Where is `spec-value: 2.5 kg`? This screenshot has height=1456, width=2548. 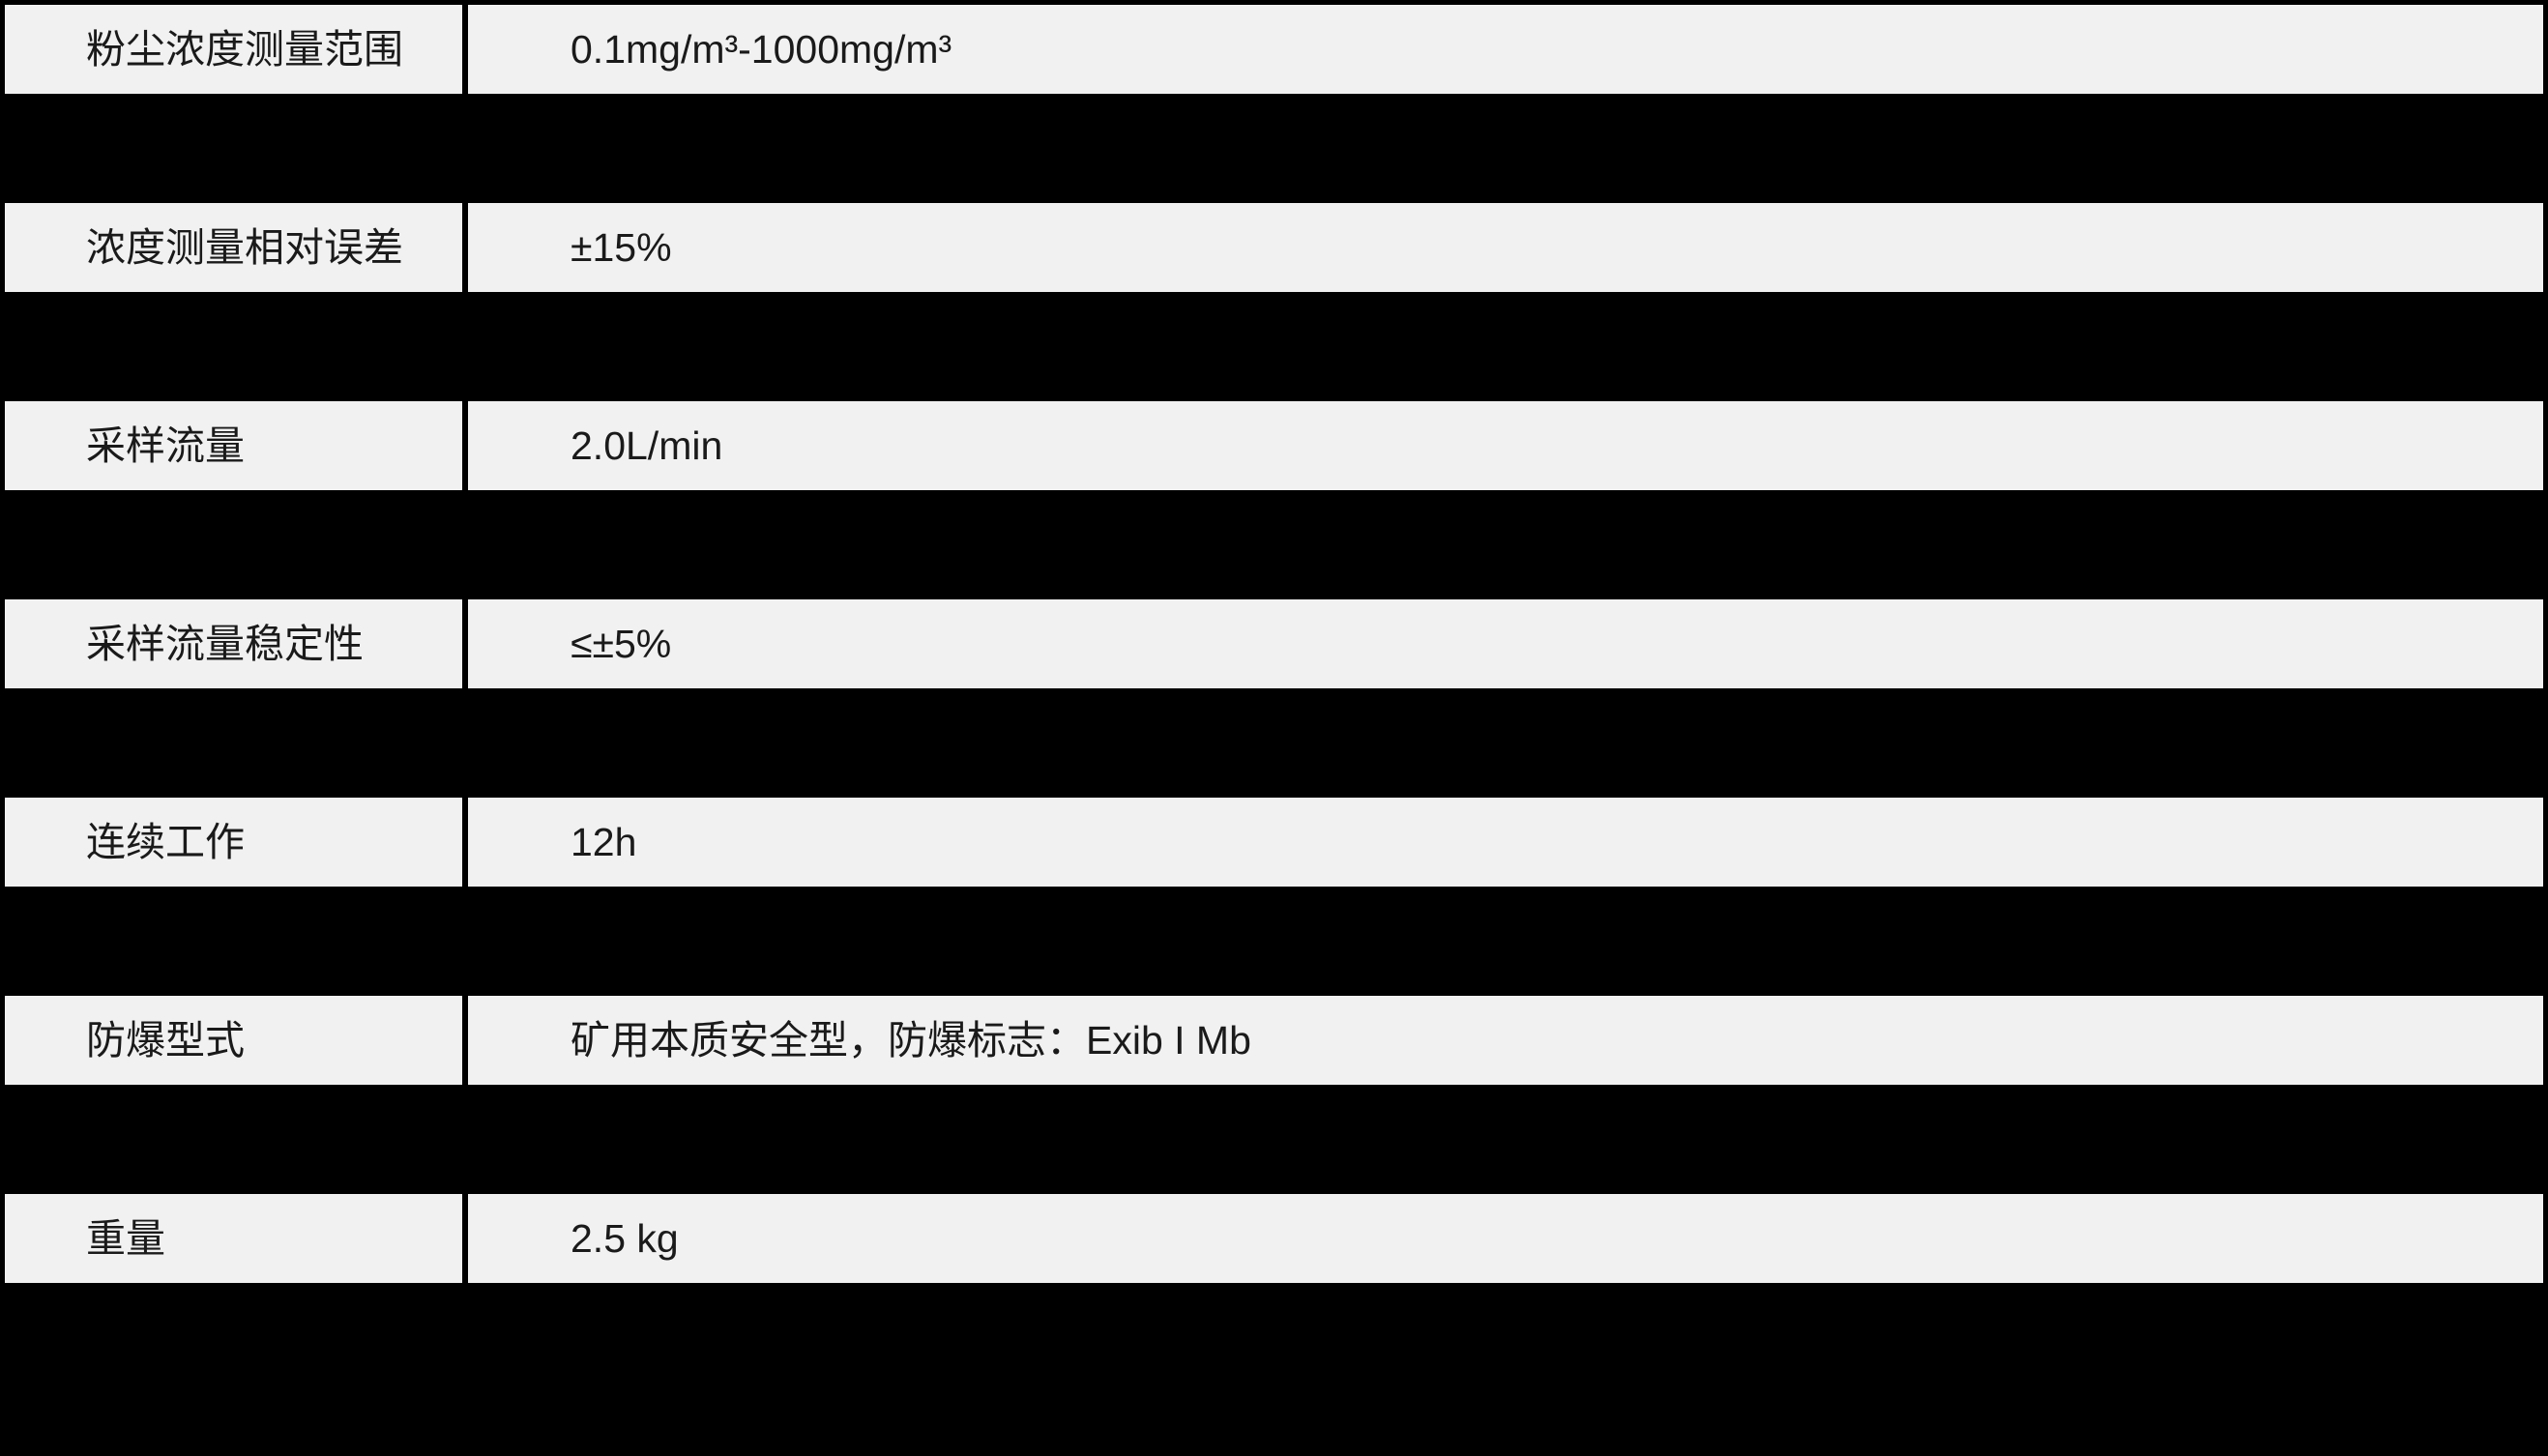 spec-value: 2.5 kg is located at coordinates (1506, 1239).